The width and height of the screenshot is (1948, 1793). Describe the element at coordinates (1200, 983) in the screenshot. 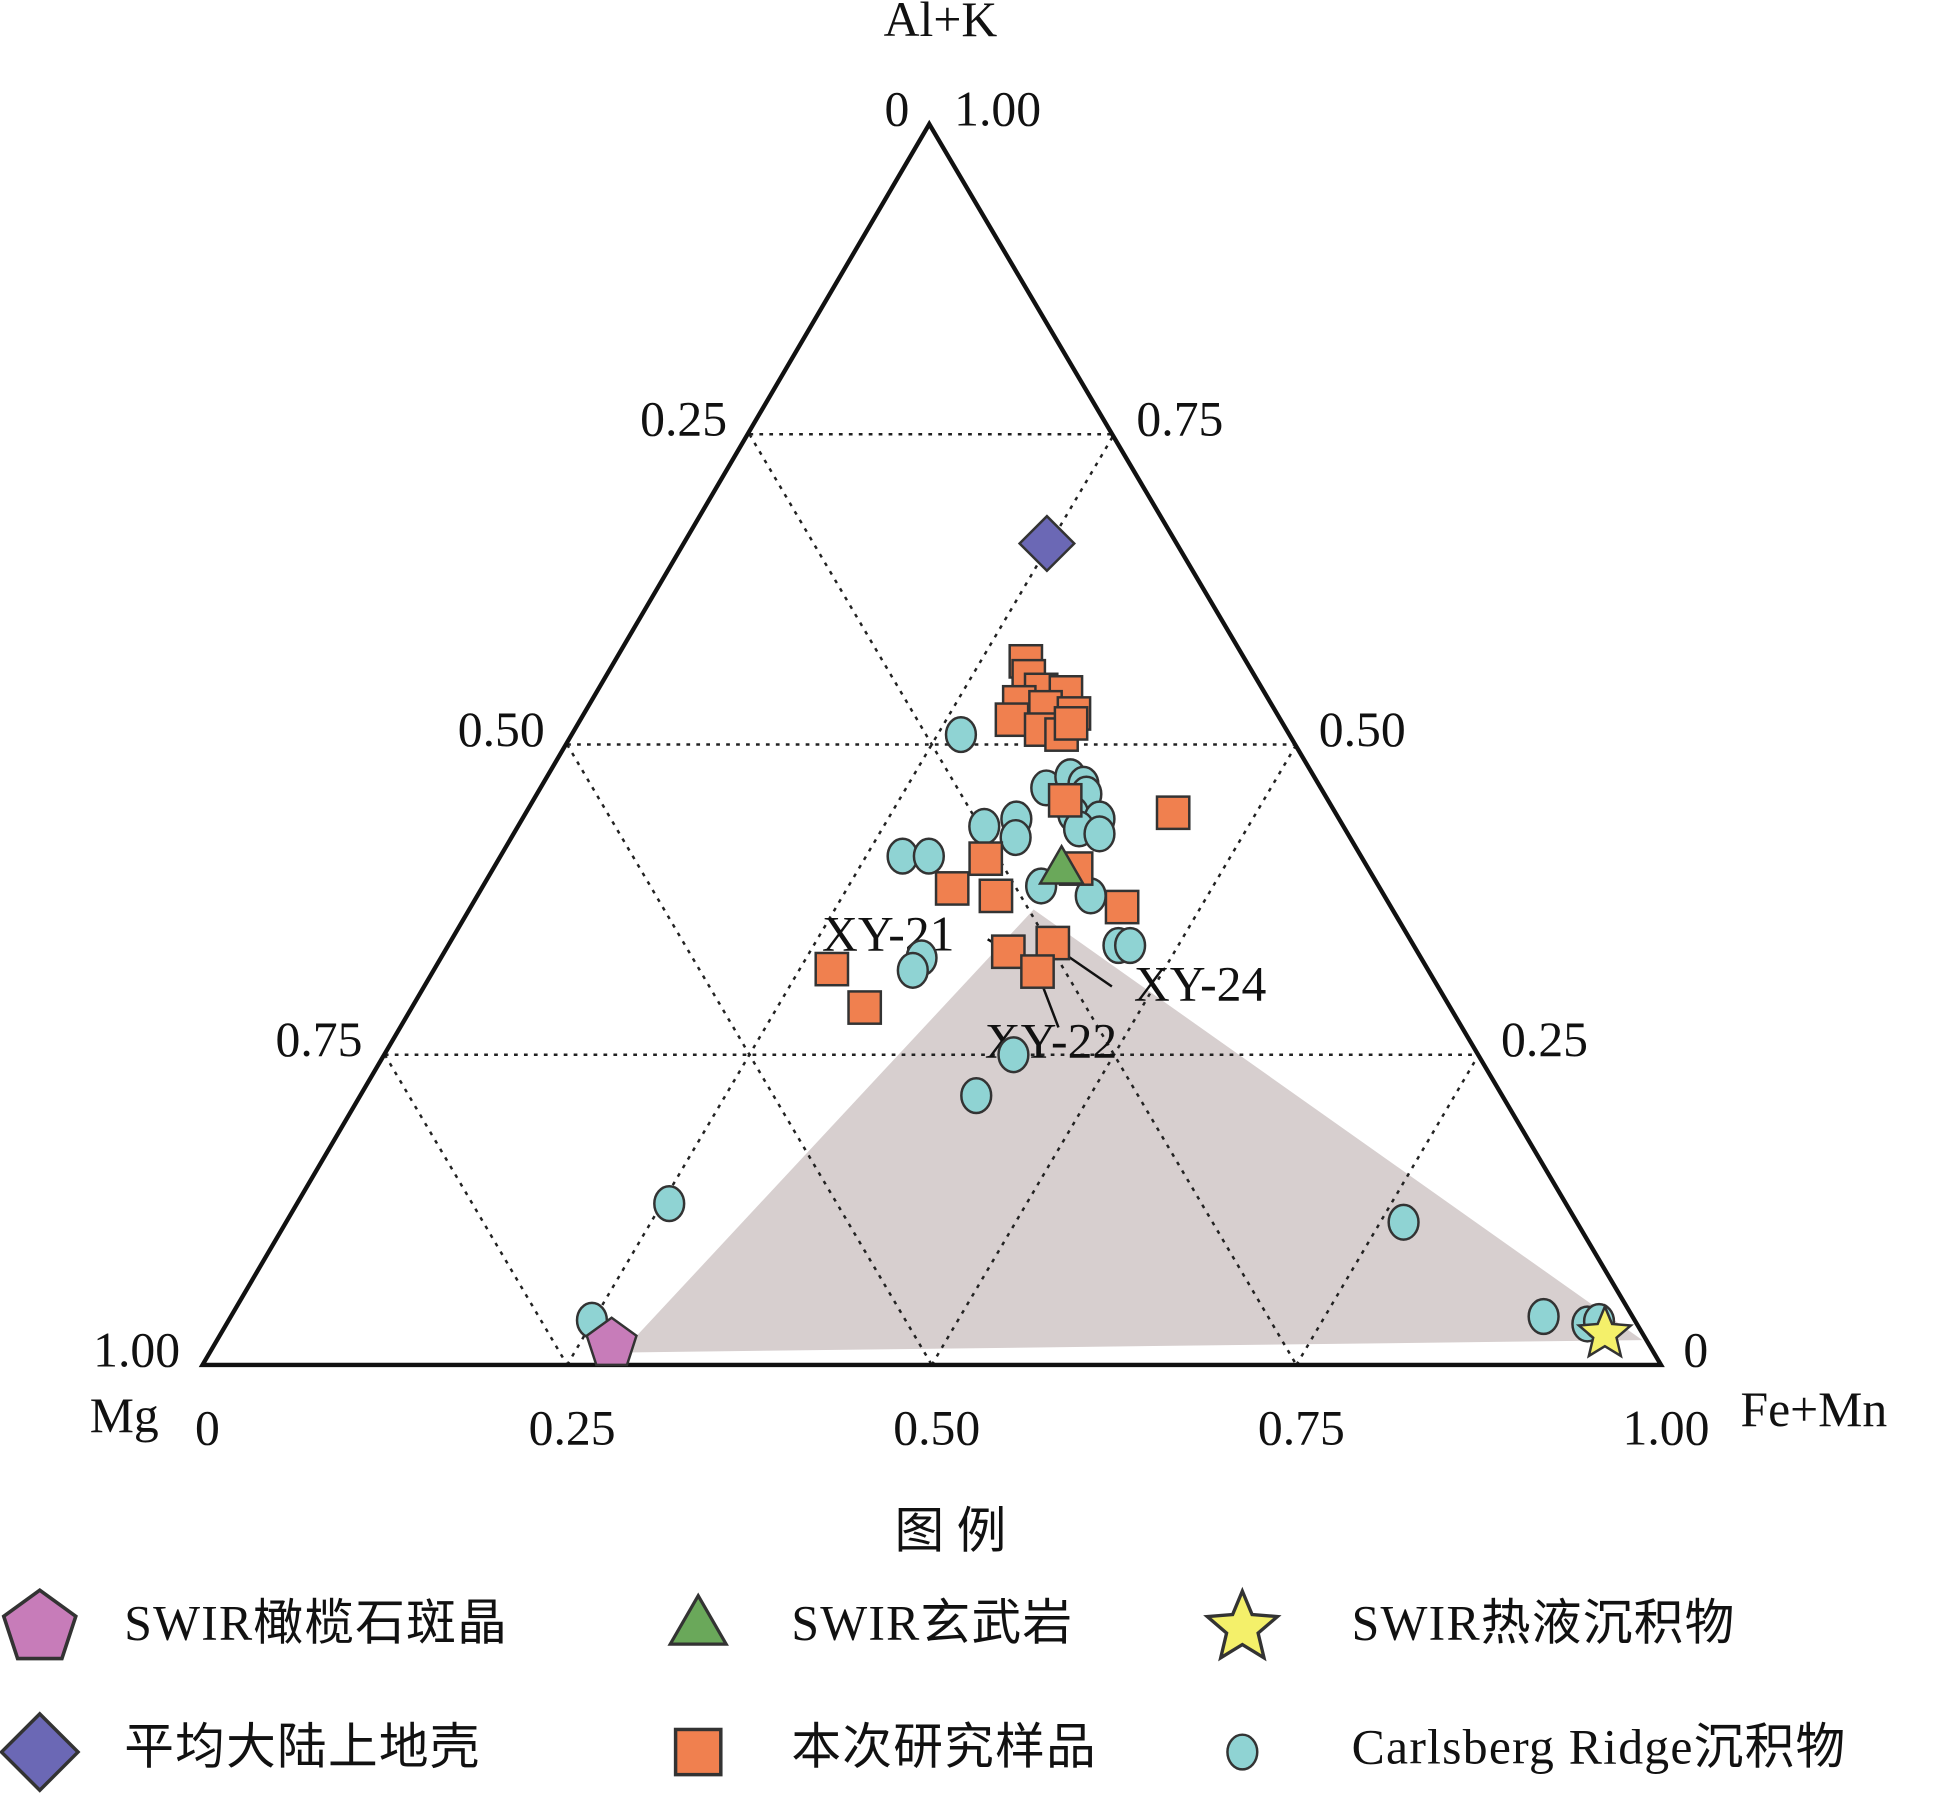

I see `annotation: XY-24` at that location.